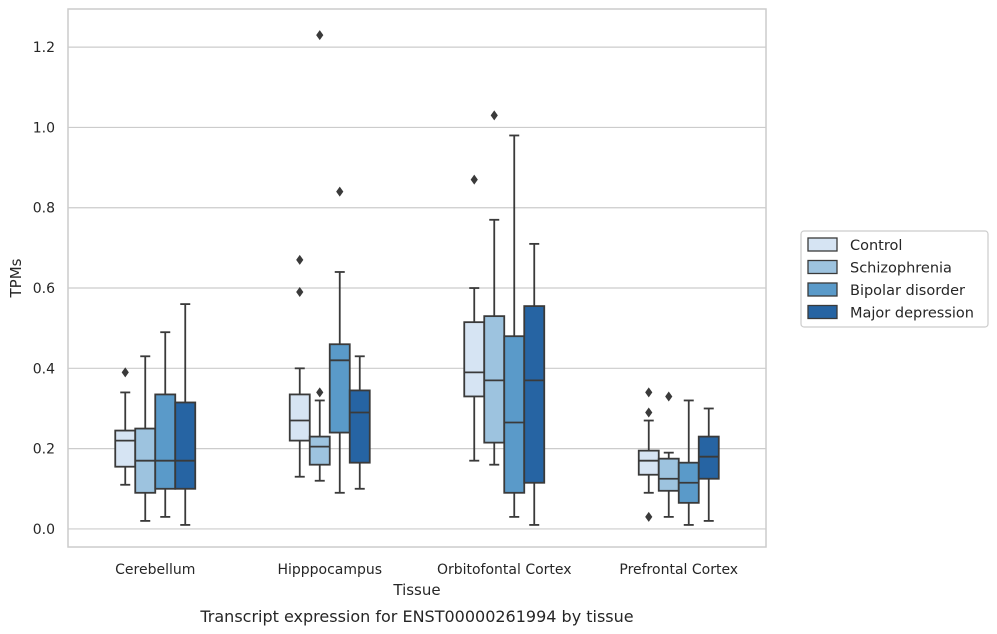 This screenshot has width=997, height=634. Describe the element at coordinates (44, 128) in the screenshot. I see `y-tick-label: 1.0` at that location.